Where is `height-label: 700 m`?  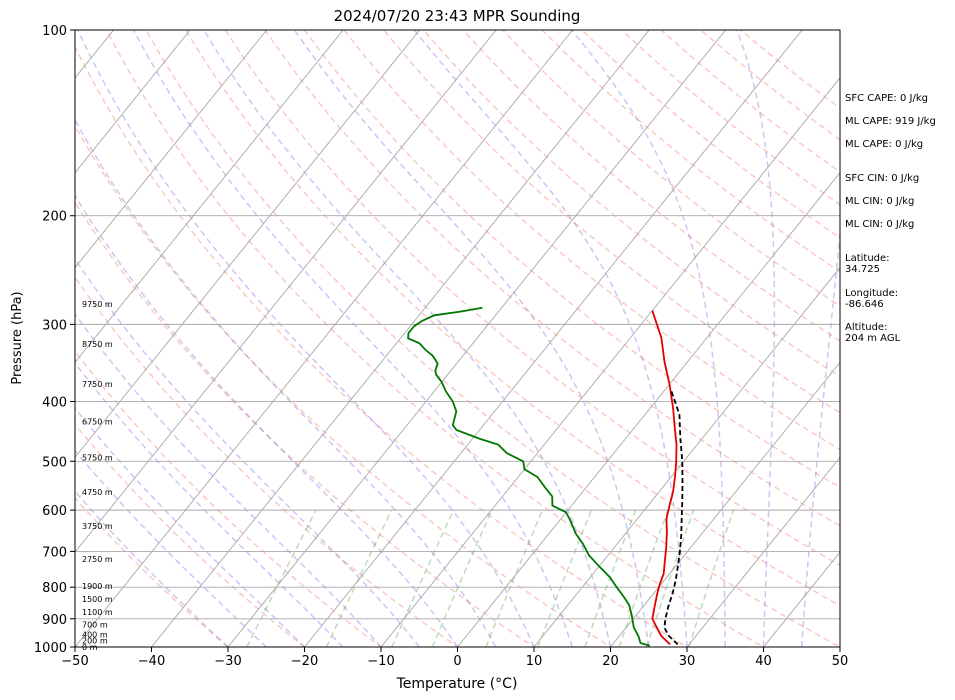
height-label: 700 m is located at coordinates (95, 625).